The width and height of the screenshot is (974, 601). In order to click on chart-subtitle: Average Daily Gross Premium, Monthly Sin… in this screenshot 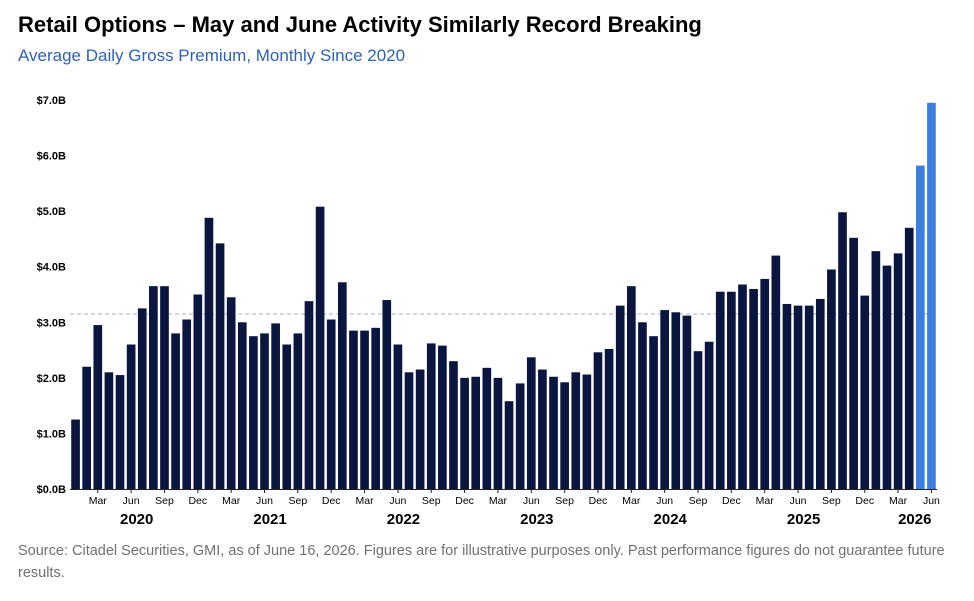, I will do `click(212, 55)`.